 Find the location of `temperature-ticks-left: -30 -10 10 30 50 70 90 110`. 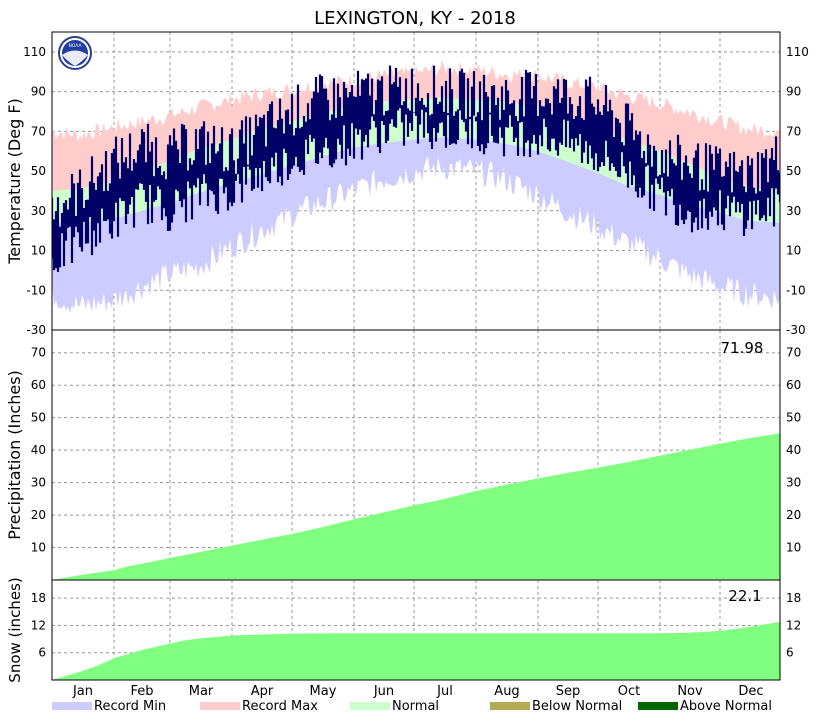

temperature-ticks-left: -30 -10 10 30 50 70 90 110 is located at coordinates (34, 191).